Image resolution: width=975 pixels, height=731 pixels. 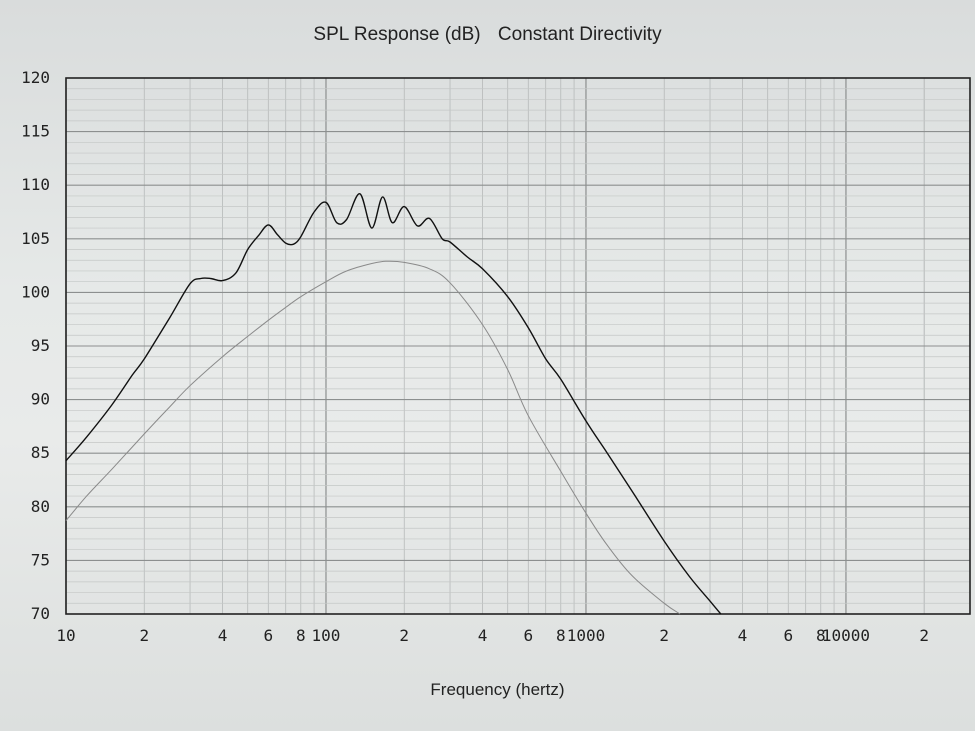 I want to click on x-tick-label: 10, so click(x=65, y=635).